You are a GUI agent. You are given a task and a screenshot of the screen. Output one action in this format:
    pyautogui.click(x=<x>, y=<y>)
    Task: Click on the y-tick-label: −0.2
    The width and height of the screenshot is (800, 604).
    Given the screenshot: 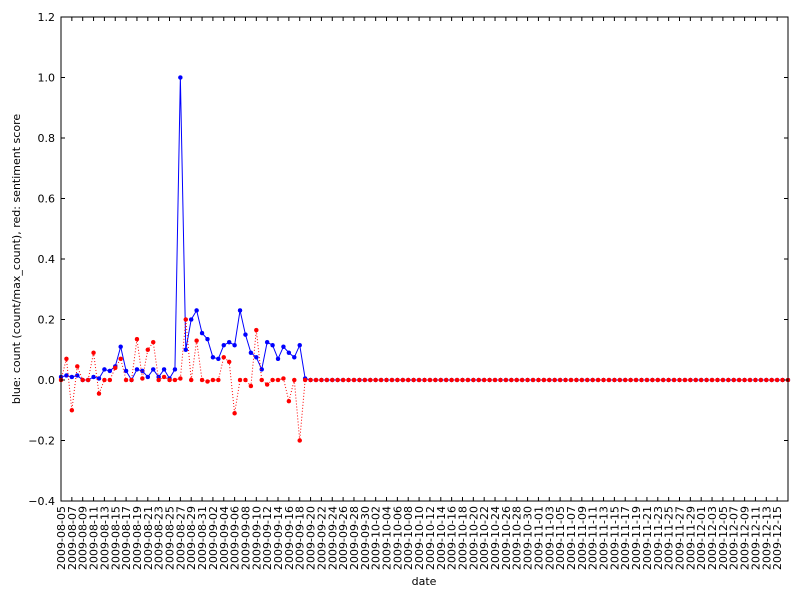 What is the action you would take?
    pyautogui.click(x=41, y=441)
    